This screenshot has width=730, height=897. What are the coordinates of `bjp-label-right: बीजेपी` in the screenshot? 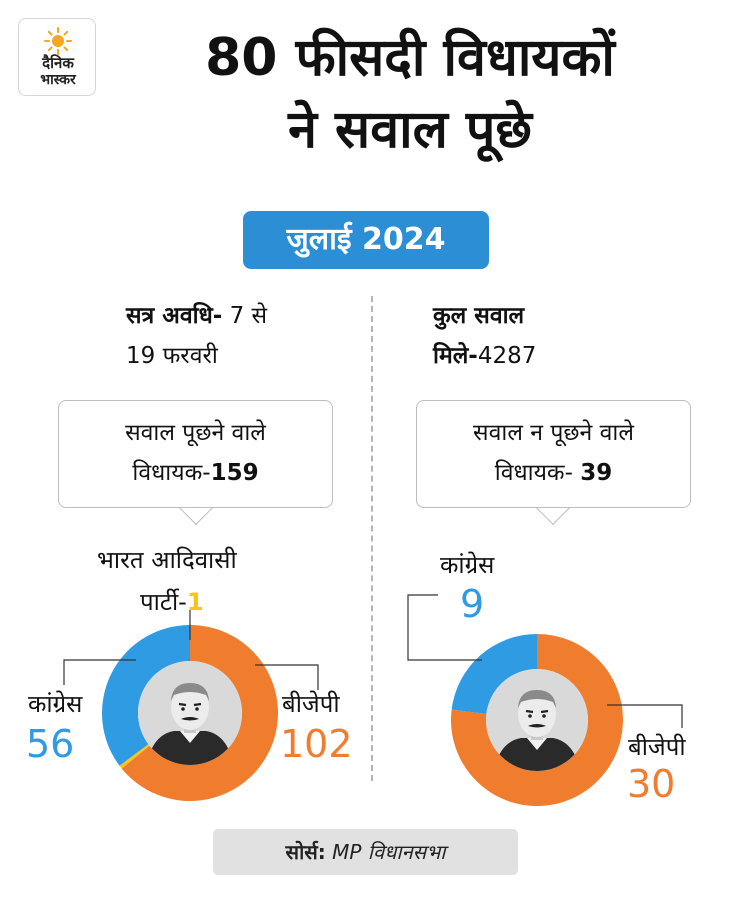 It's located at (657, 747).